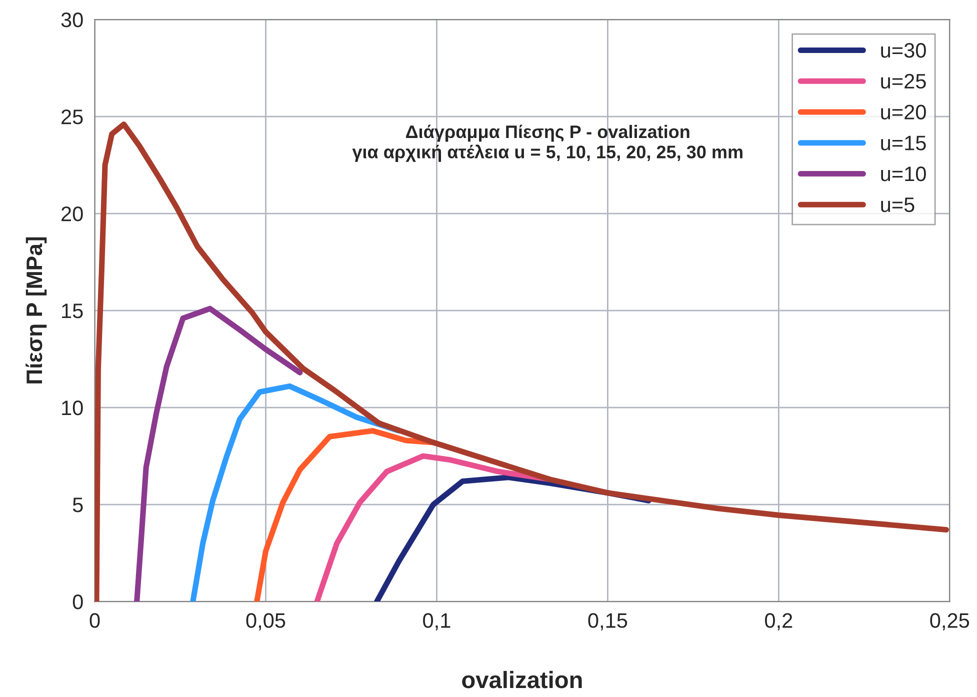  What do you see at coordinates (903, 143) in the screenshot?
I see `legend-label: u=15` at bounding box center [903, 143].